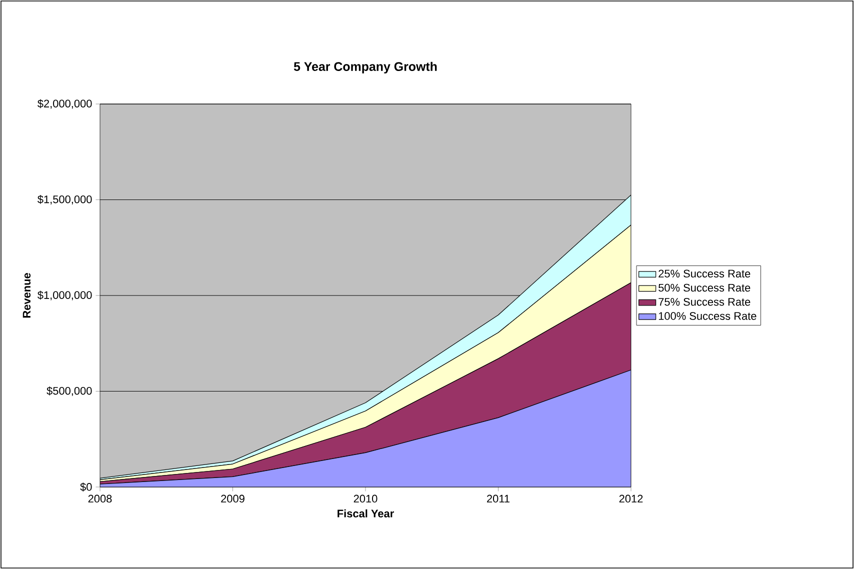  What do you see at coordinates (65, 199) in the screenshot?
I see `y-tick-label: $1,500,000` at bounding box center [65, 199].